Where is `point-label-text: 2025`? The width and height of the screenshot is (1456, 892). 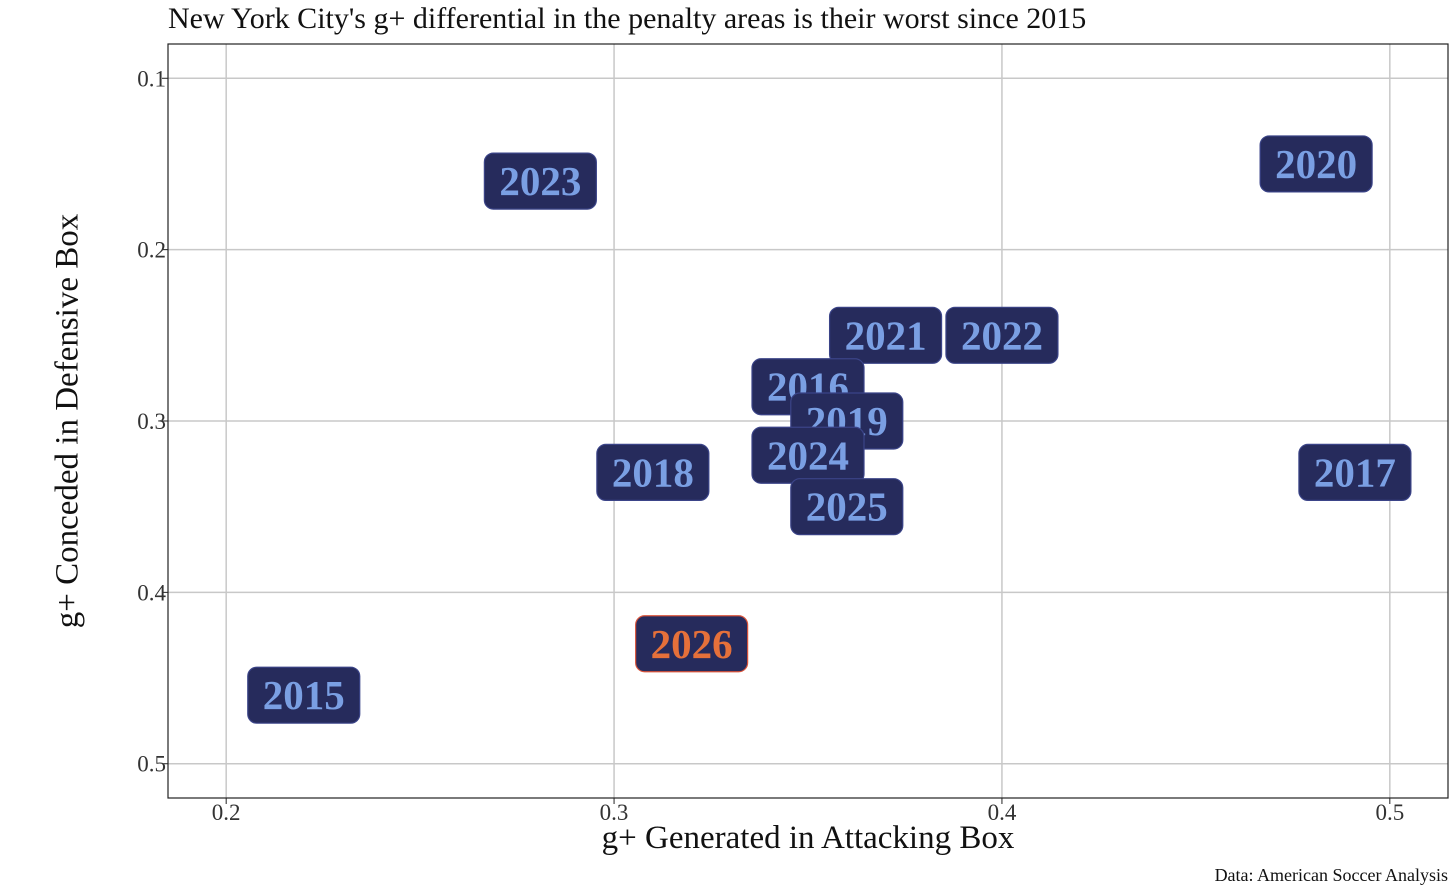
point-label-text: 2025 is located at coordinates (847, 507).